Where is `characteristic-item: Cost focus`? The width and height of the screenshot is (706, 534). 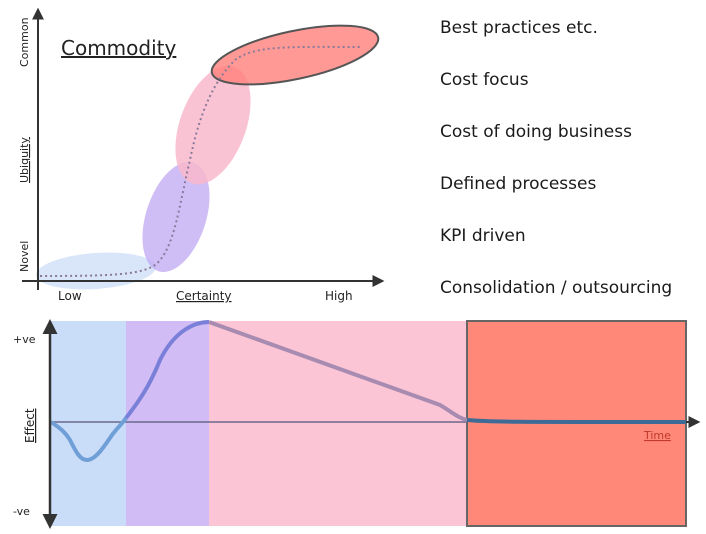
characteristic-item: Cost focus is located at coordinates (484, 80).